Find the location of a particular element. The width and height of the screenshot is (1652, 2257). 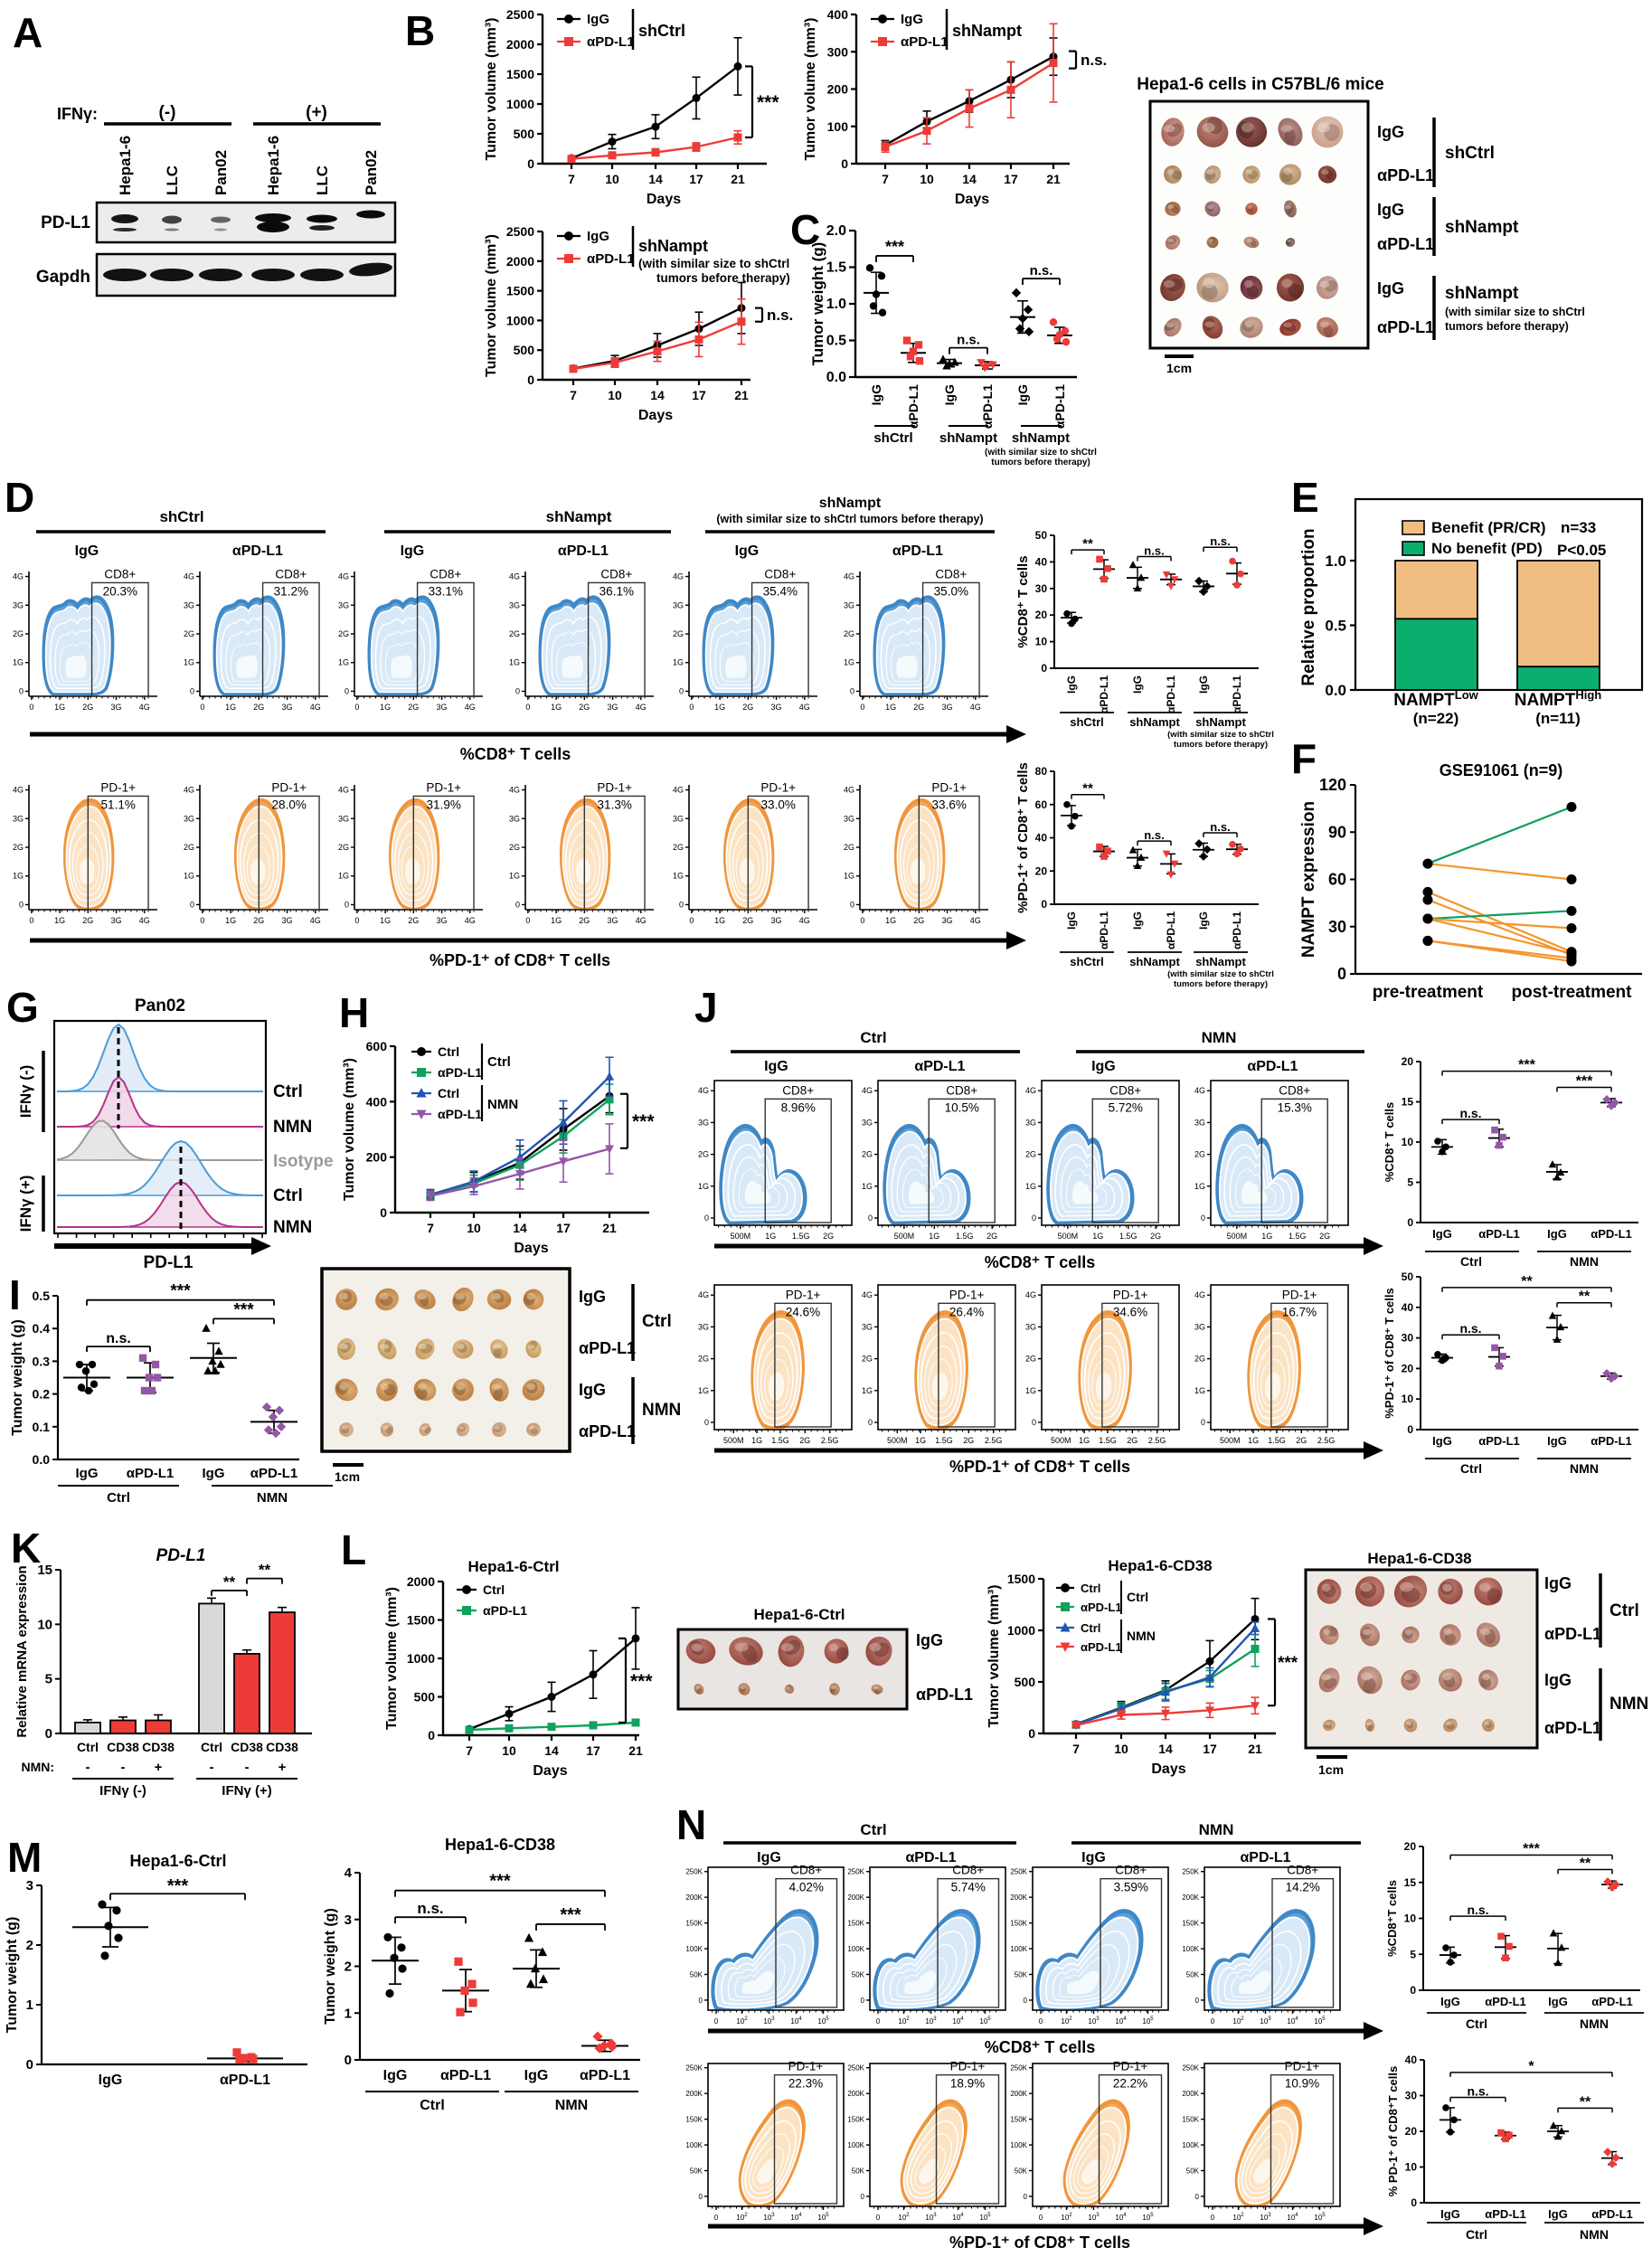

svg-text: 105 is located at coordinates (823, 2217).